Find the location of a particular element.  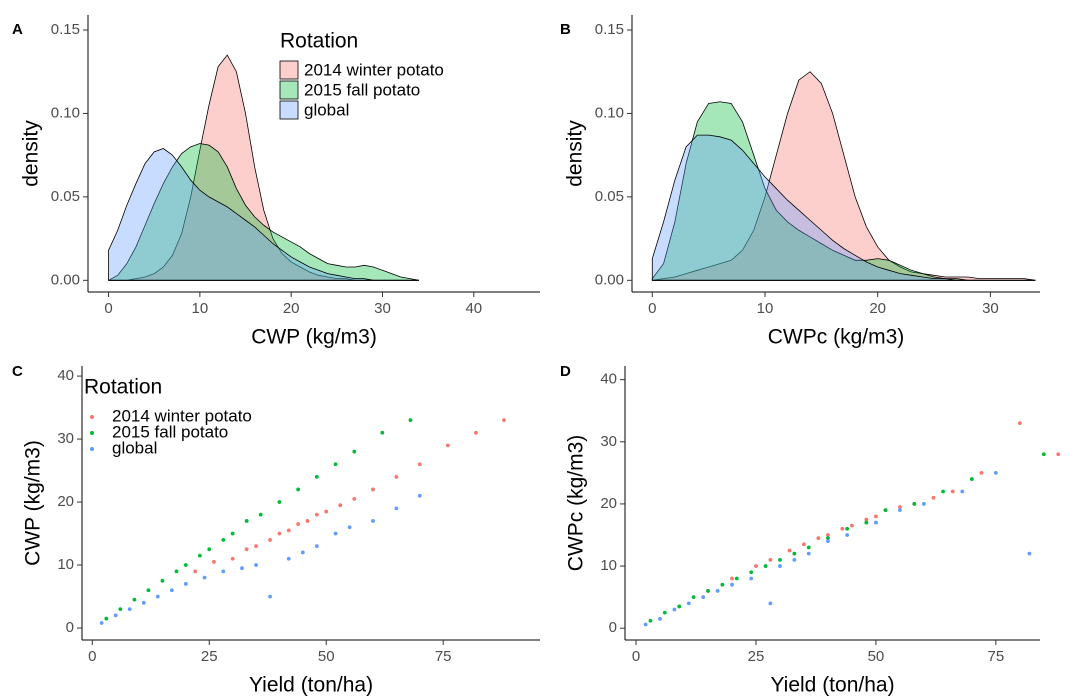

x-axis-title: CWP (kg/m3) is located at coordinates (314, 337).